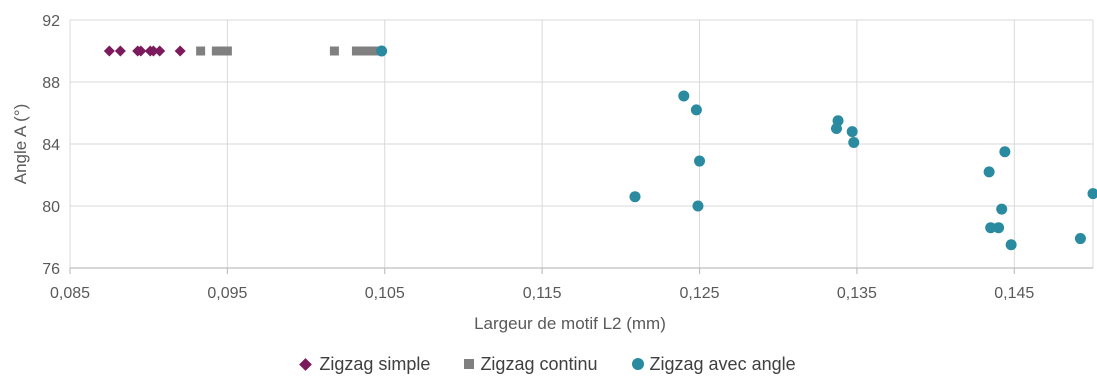  What do you see at coordinates (70, 293) in the screenshot?
I see `x-tick-label: 0,085` at bounding box center [70, 293].